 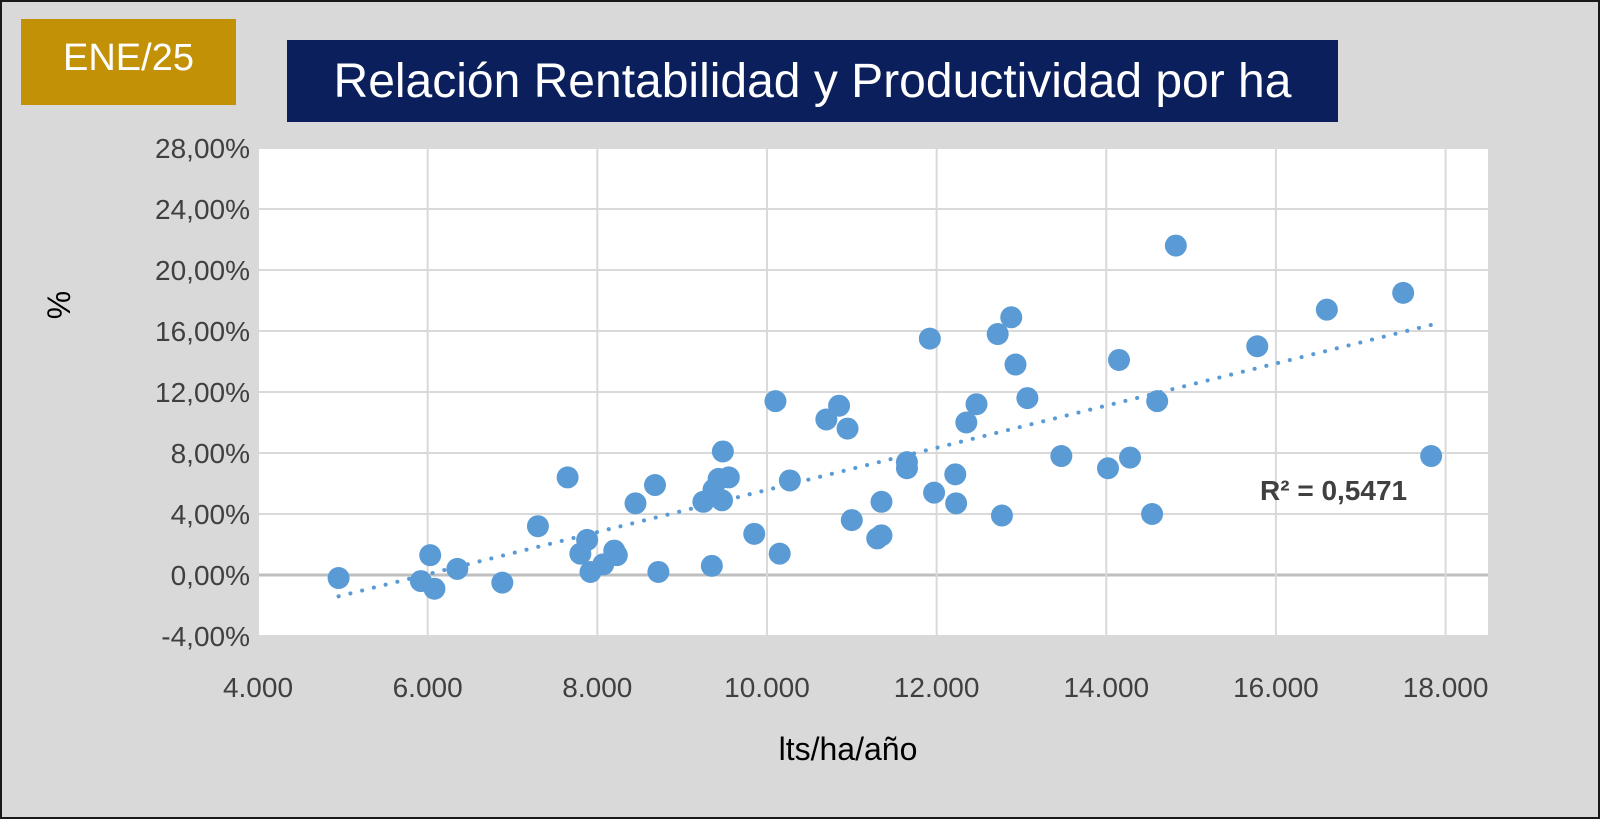 I want to click on x-tick-label: 4.000, so click(x=258, y=687).